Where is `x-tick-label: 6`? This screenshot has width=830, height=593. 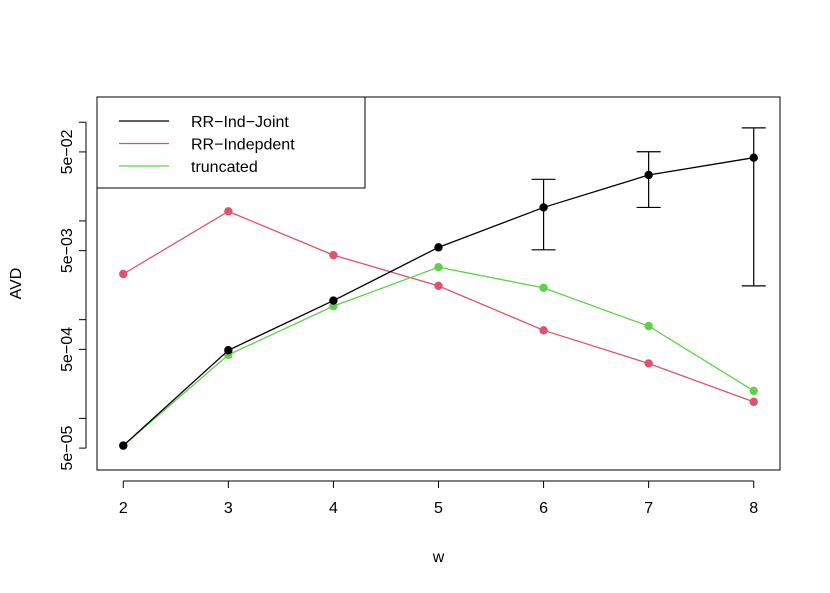
x-tick-label: 6 is located at coordinates (543, 508).